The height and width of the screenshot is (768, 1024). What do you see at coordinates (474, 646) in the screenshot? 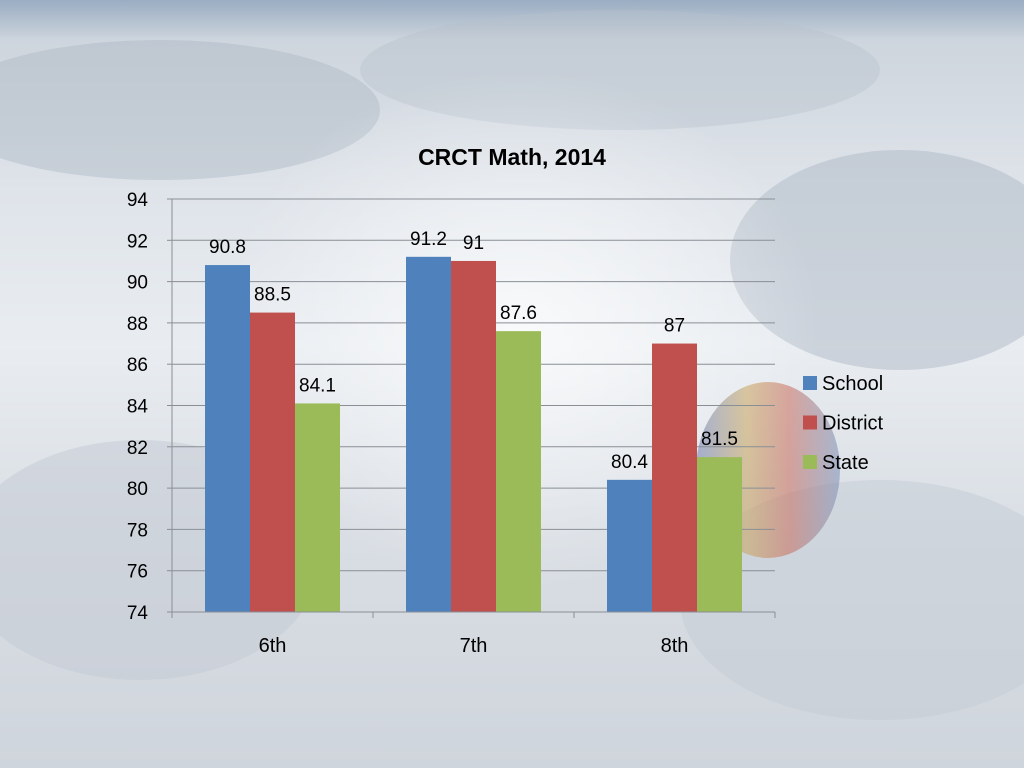
I see `x-tick-label: 7th` at bounding box center [474, 646].